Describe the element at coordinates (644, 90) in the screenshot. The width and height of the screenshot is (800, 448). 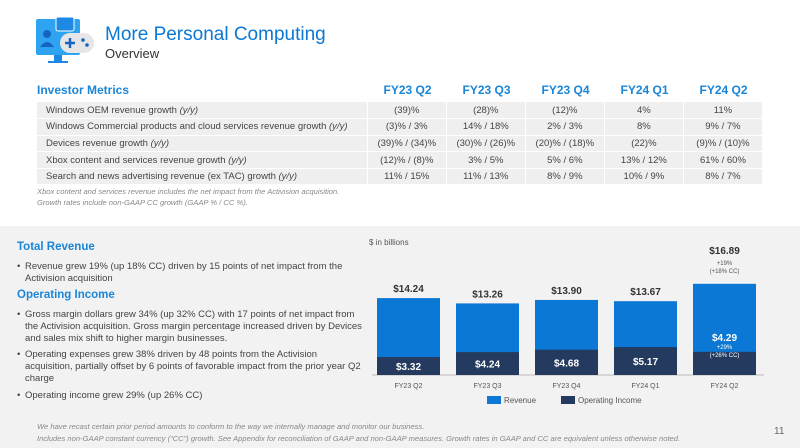
I see `column-header: FY24 Q1` at that location.